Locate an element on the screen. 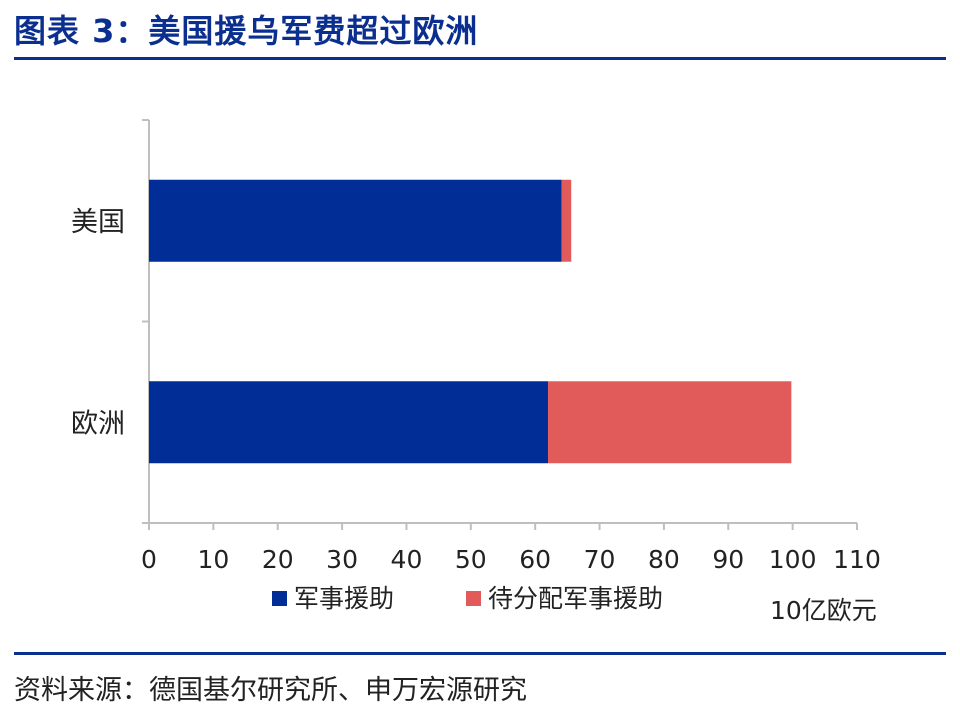 Image resolution: width=960 pixels, height=725 pixels. x-tick-label: 90 is located at coordinates (728, 559).